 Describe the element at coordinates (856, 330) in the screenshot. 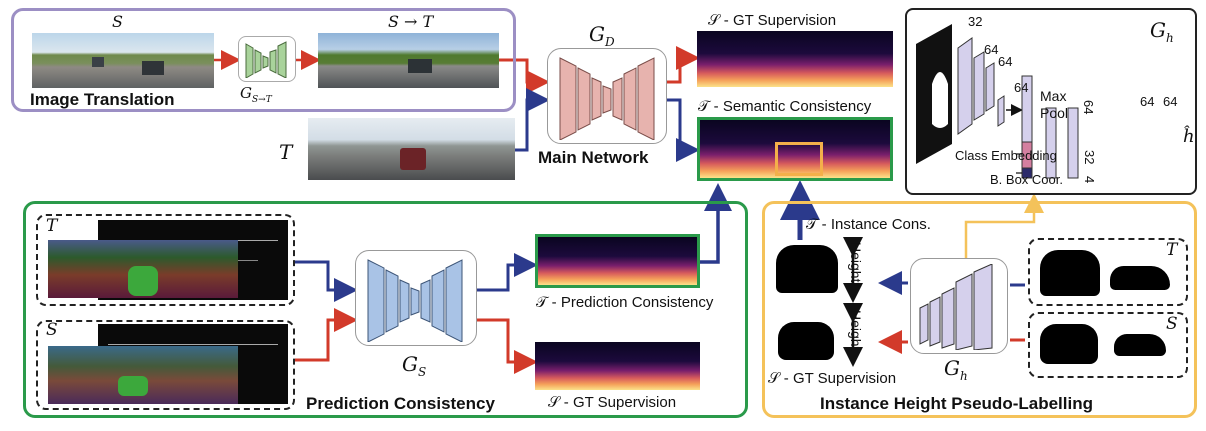

I see `height-label-bottom: Height` at that location.